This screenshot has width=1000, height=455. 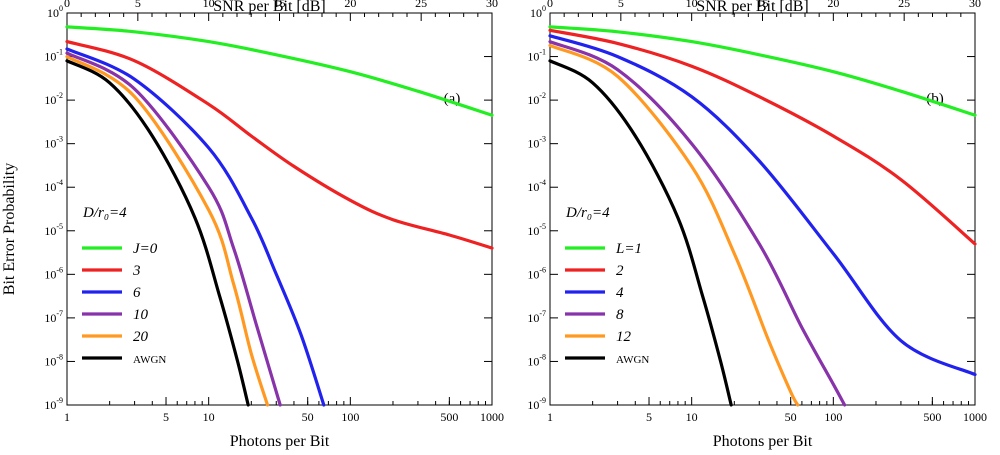 I want to click on legend: J=0 3 6 10 20 AWGN, so click(x=124, y=303).